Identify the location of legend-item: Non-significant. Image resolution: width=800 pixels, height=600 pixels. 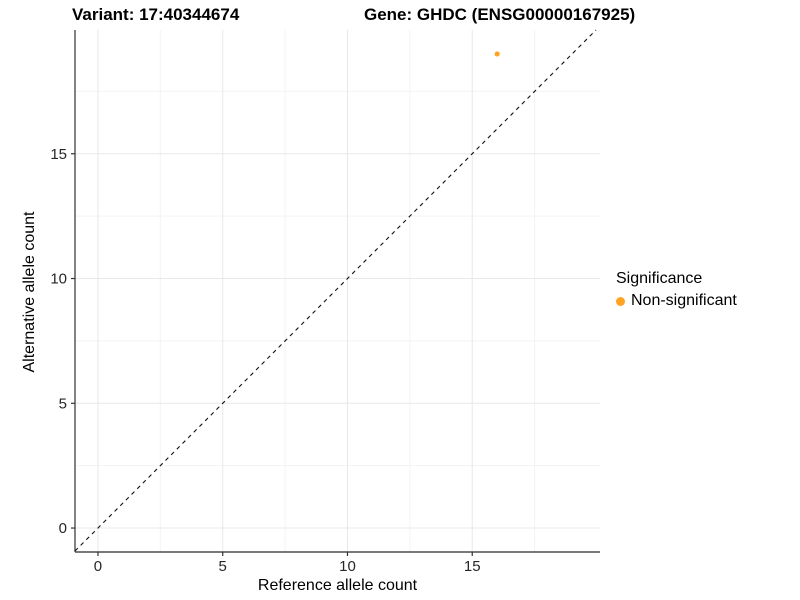
(676, 301).